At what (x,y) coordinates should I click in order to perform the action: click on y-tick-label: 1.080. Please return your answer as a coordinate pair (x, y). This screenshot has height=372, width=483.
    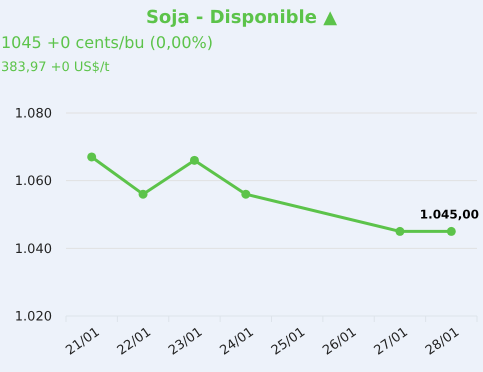
    Looking at the image, I should click on (33, 114).